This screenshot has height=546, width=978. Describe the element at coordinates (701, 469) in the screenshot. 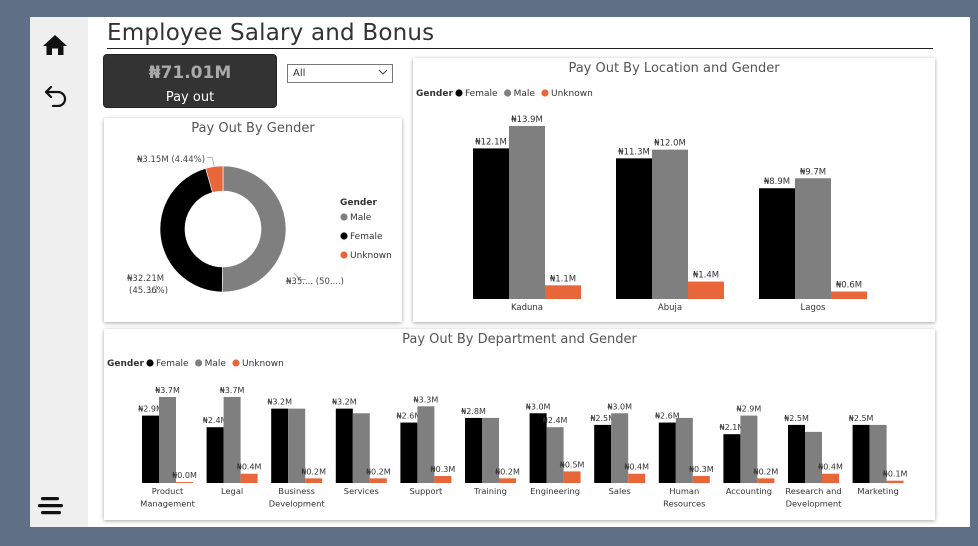

I see `department-data-label-unknown-8: ₦0.3M` at that location.